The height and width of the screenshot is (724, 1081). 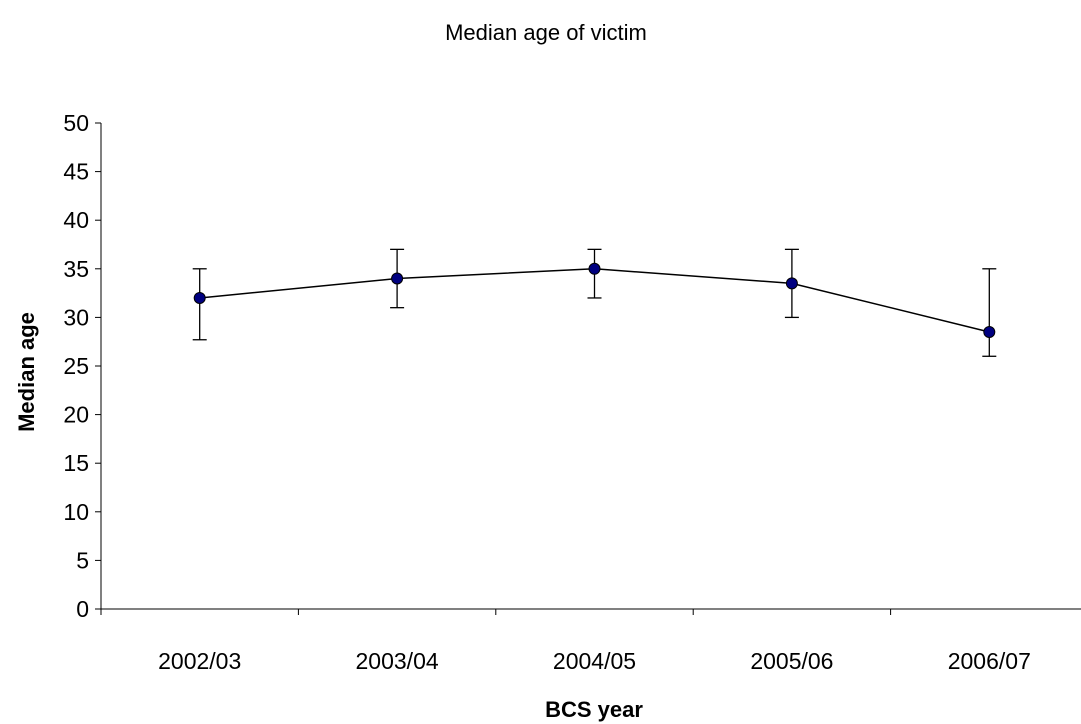 What do you see at coordinates (26, 372) in the screenshot?
I see `y-axis-title: Median age` at bounding box center [26, 372].